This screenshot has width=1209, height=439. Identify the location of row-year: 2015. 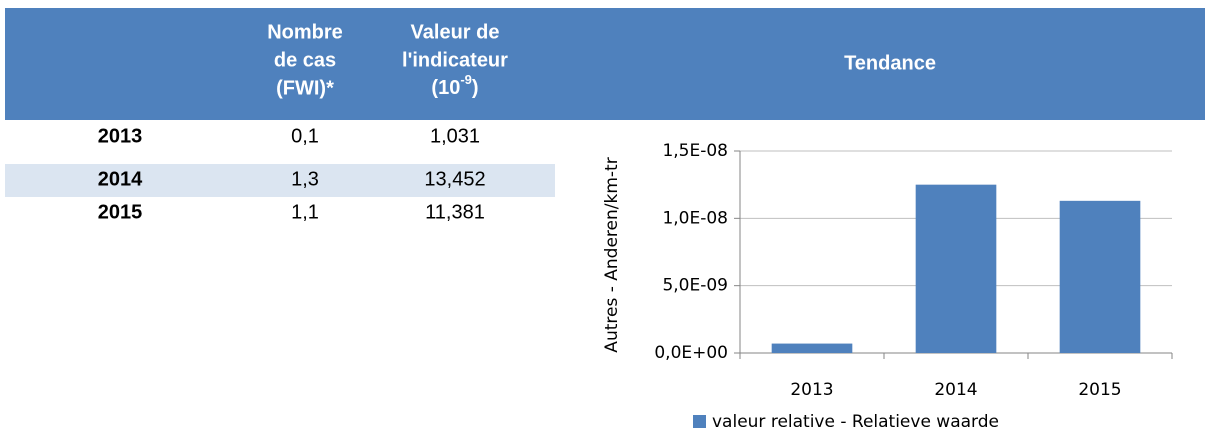
(120, 212).